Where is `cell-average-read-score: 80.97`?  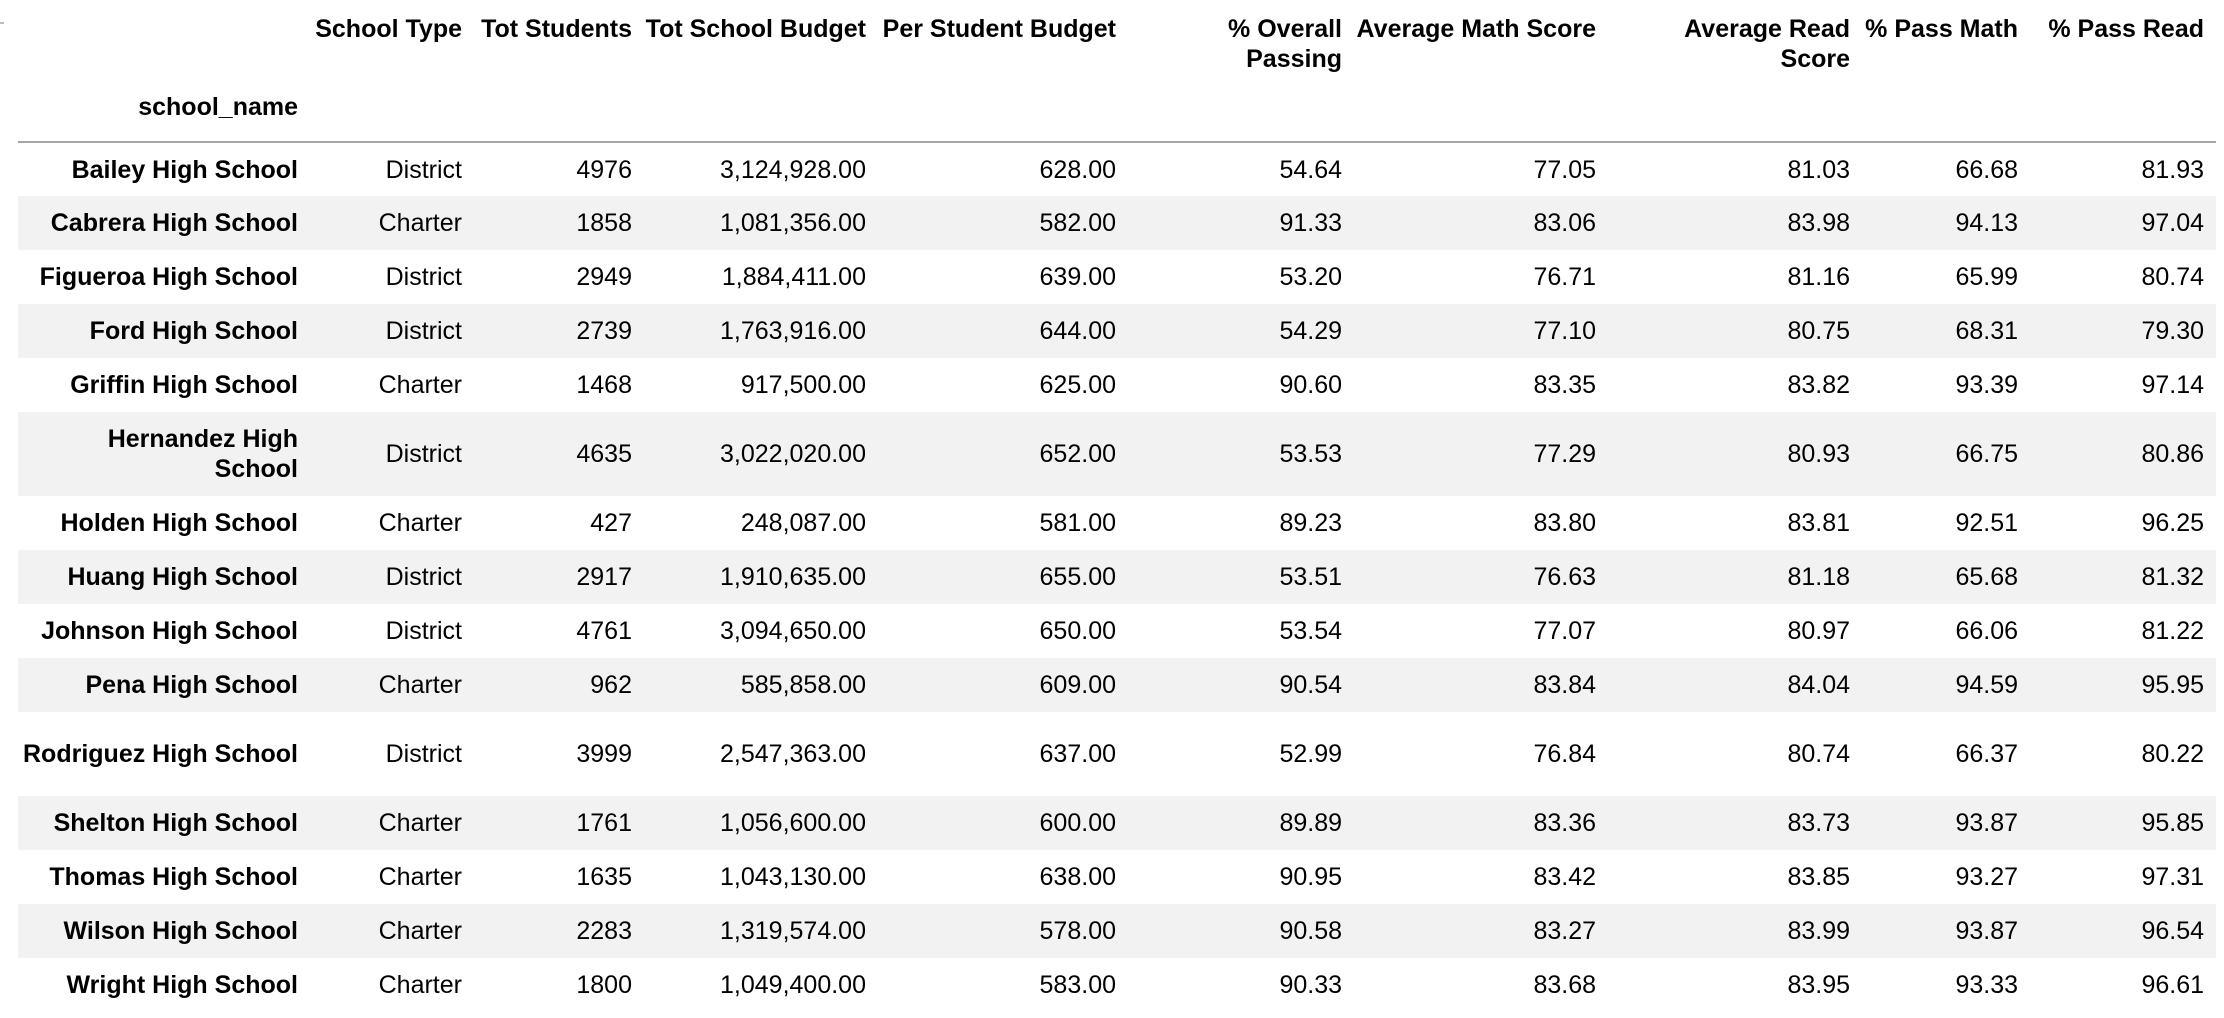 cell-average-read-score: 80.97 is located at coordinates (1818, 631).